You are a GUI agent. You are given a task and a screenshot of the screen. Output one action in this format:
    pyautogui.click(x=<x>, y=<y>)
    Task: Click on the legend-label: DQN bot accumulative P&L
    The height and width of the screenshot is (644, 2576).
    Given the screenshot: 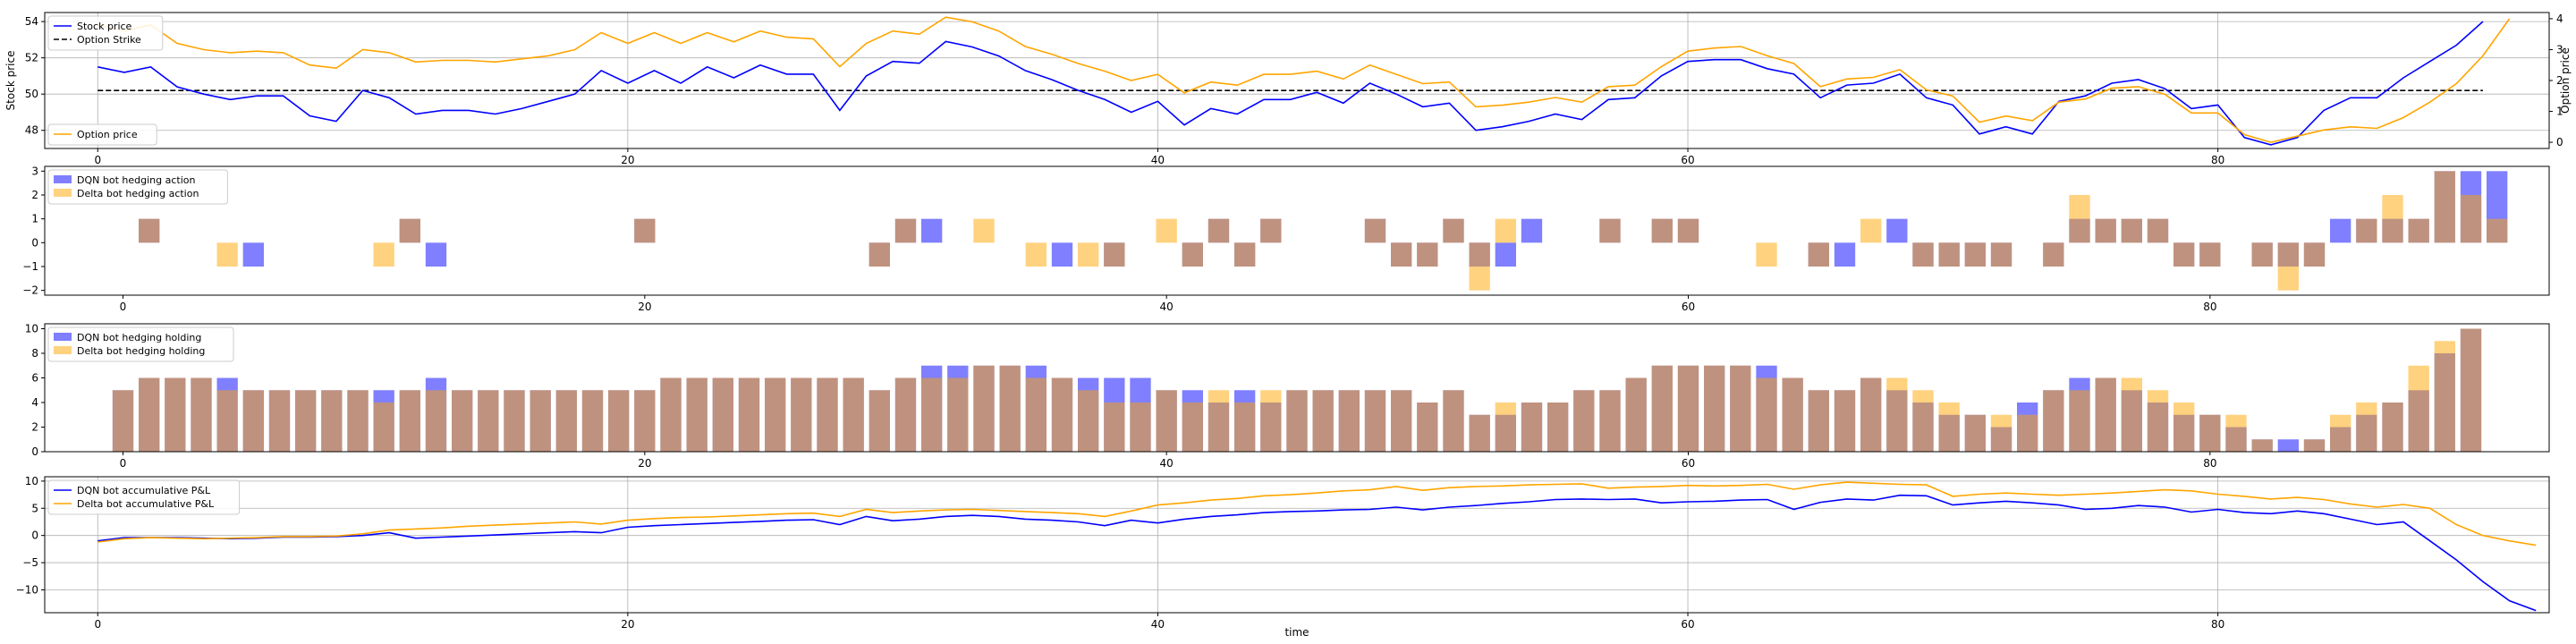 What is the action you would take?
    pyautogui.click(x=144, y=490)
    